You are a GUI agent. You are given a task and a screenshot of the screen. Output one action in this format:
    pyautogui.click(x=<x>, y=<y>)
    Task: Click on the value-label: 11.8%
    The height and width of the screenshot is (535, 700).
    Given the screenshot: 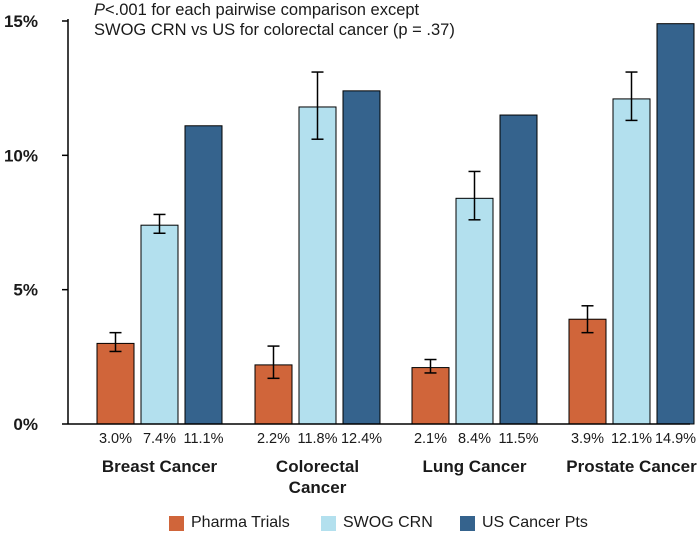 What is the action you would take?
    pyautogui.click(x=317, y=439)
    